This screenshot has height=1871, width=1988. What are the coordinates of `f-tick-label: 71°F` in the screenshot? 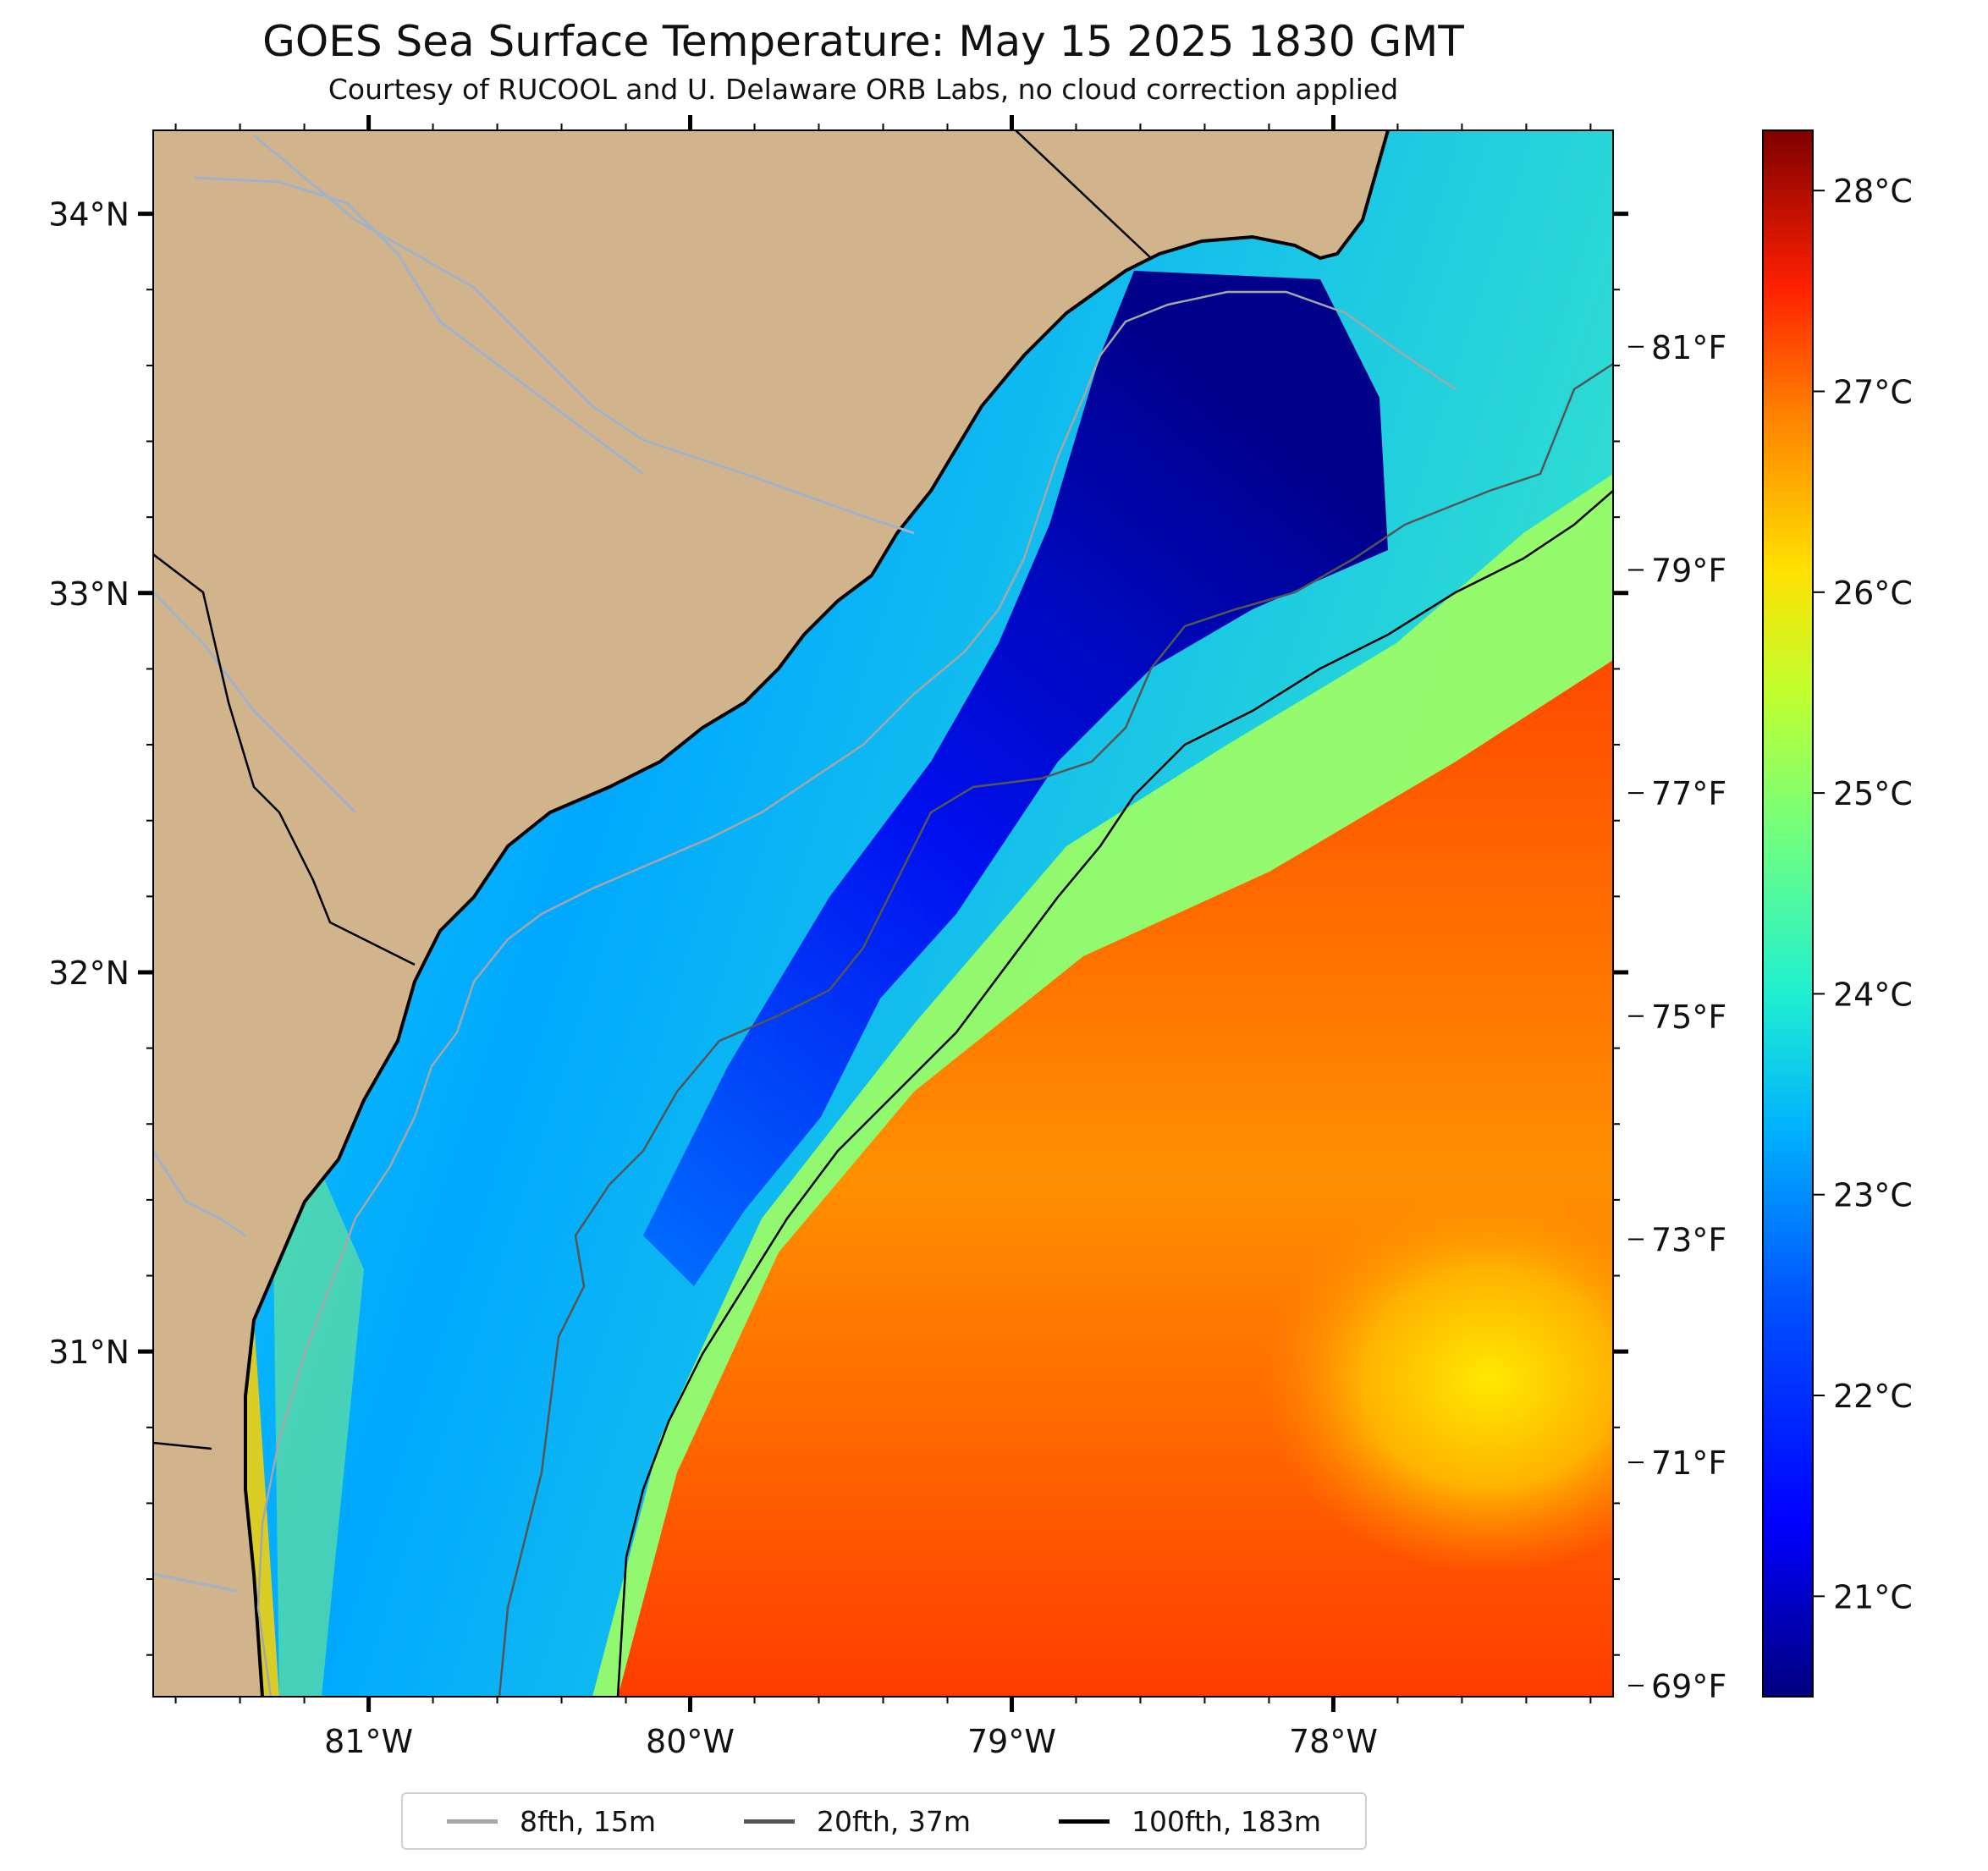 It's located at (1688, 1464).